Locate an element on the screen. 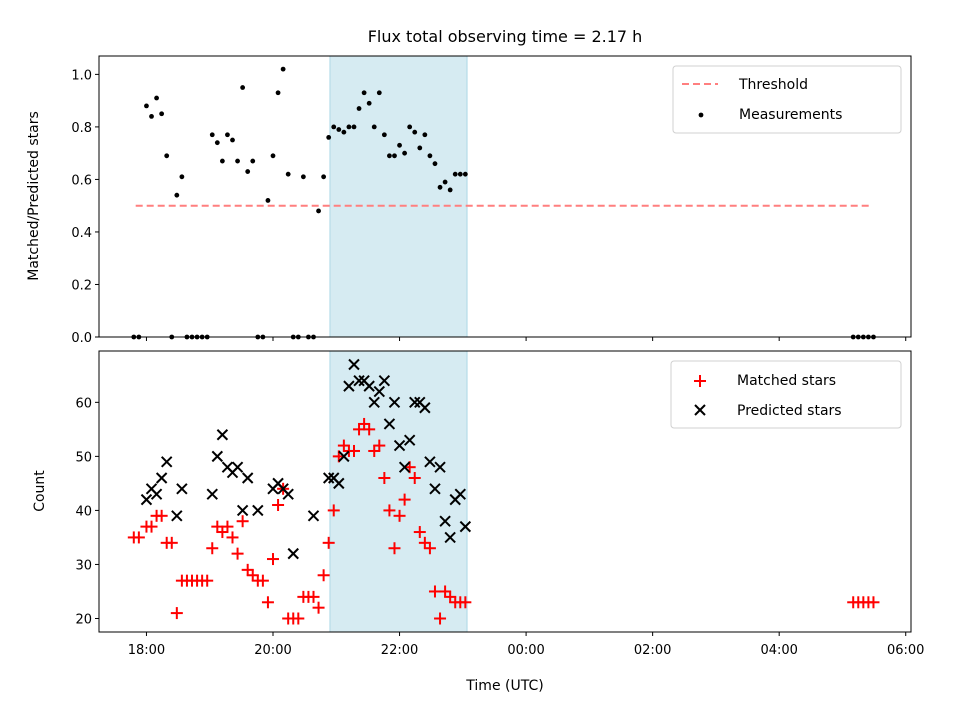 This screenshot has width=960, height=724. bottom-x-axis: 18:00 20:00 22:00 00:00 02:00 04:00 06:00 is located at coordinates (526, 645).